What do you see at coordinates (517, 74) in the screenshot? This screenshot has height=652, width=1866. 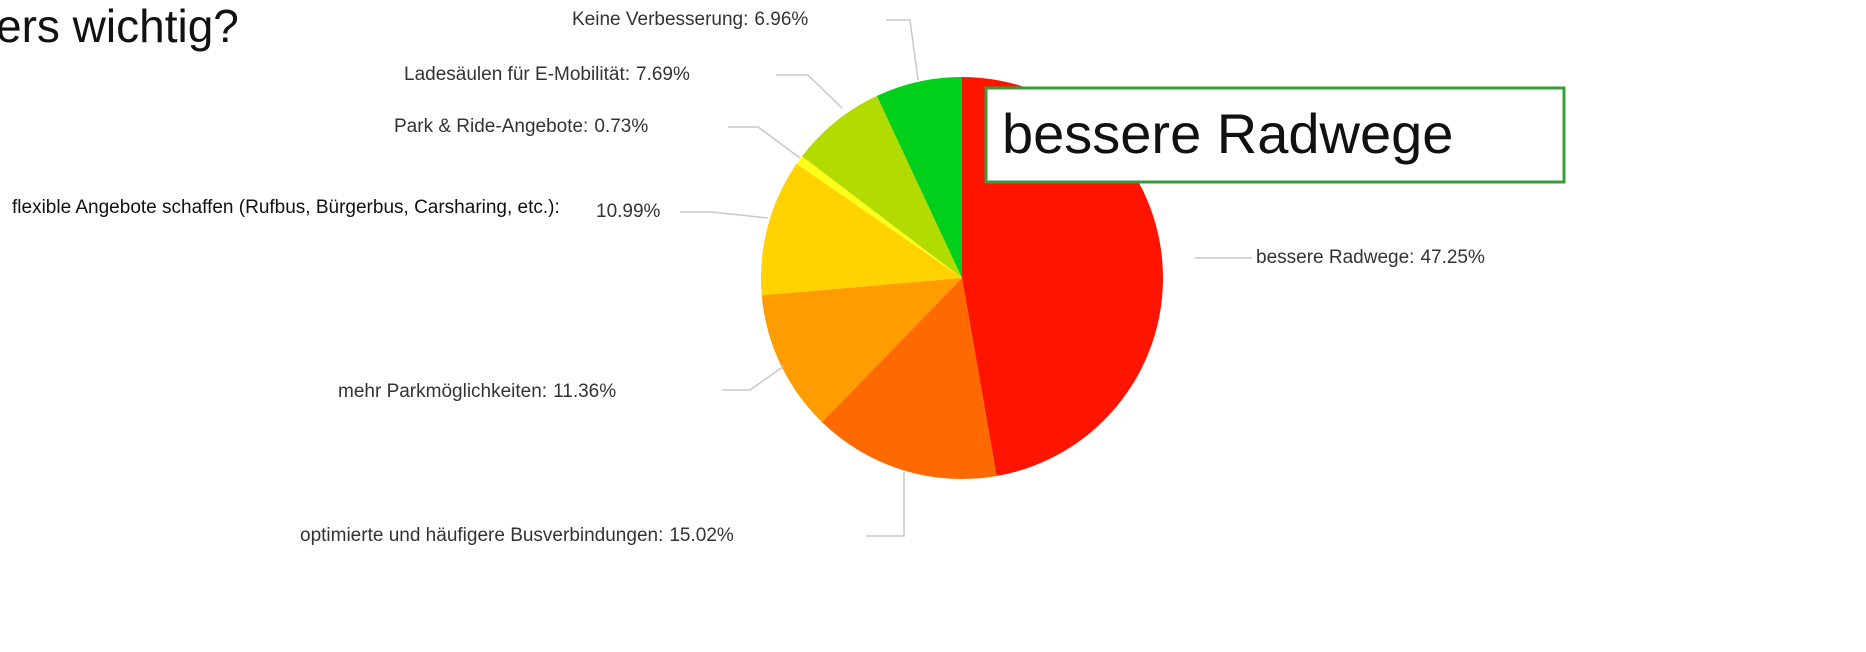 I see `slice-category: Ladesäulen für E-Mobilität:` at bounding box center [517, 74].